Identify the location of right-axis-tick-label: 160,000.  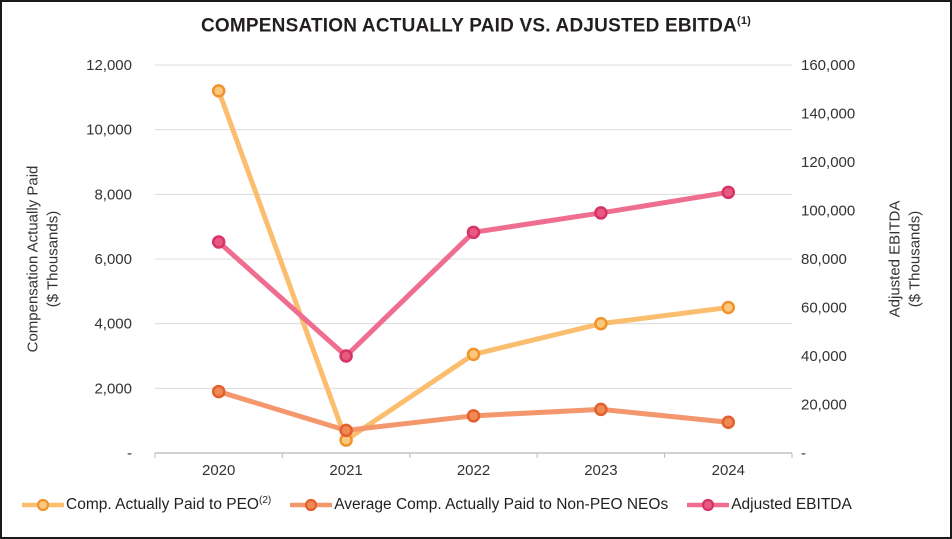
(828, 65).